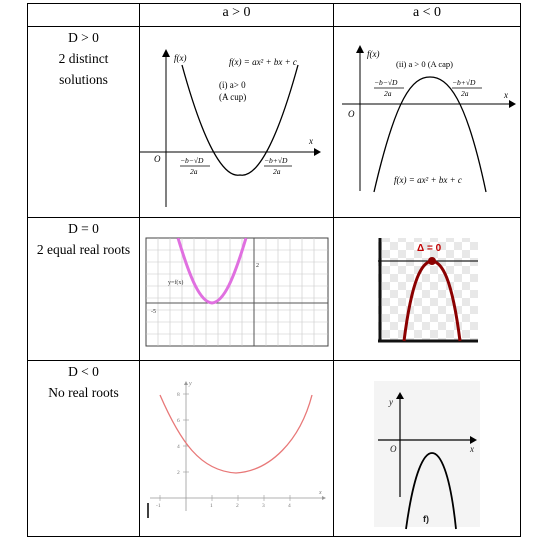  What do you see at coordinates (83, 249) in the screenshot?
I see `row-d-zero-desc: 2 equal real roots` at bounding box center [83, 249].